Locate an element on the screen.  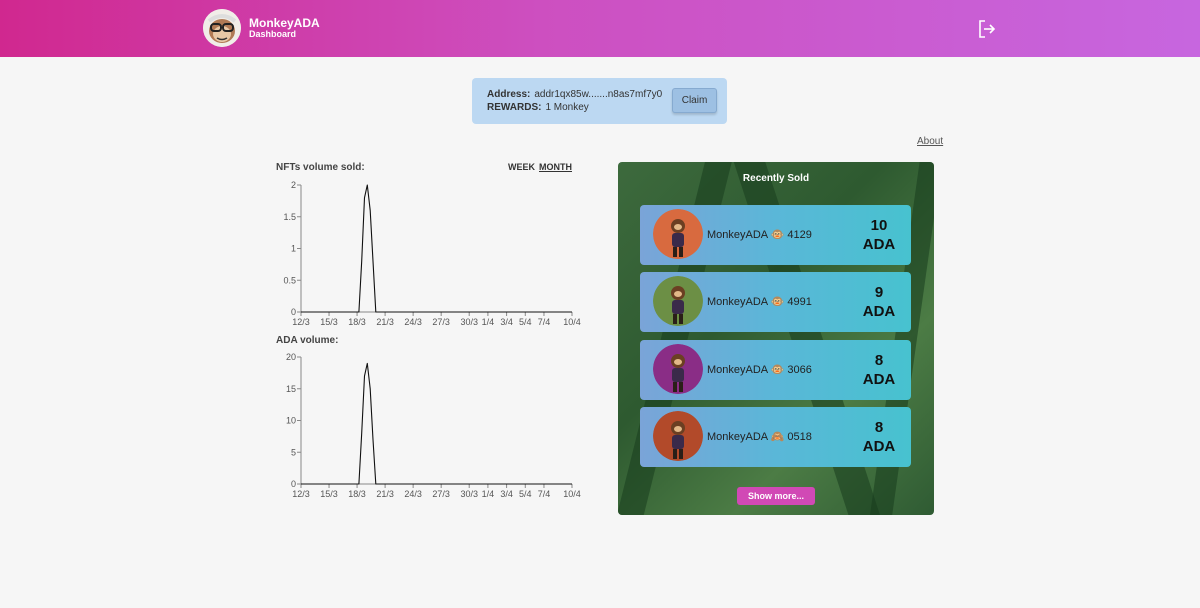
nft-name: MonkeyADA 🐵 4129 is located at coordinates (759, 235).